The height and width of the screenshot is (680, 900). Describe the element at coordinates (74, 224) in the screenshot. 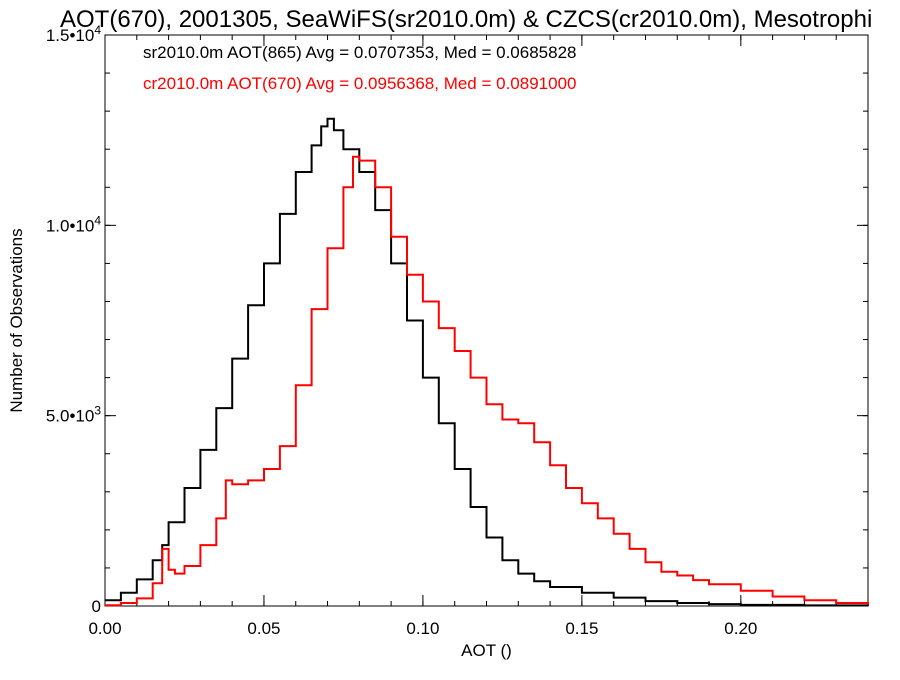

I see `y-tick-label: 1.0•104` at that location.